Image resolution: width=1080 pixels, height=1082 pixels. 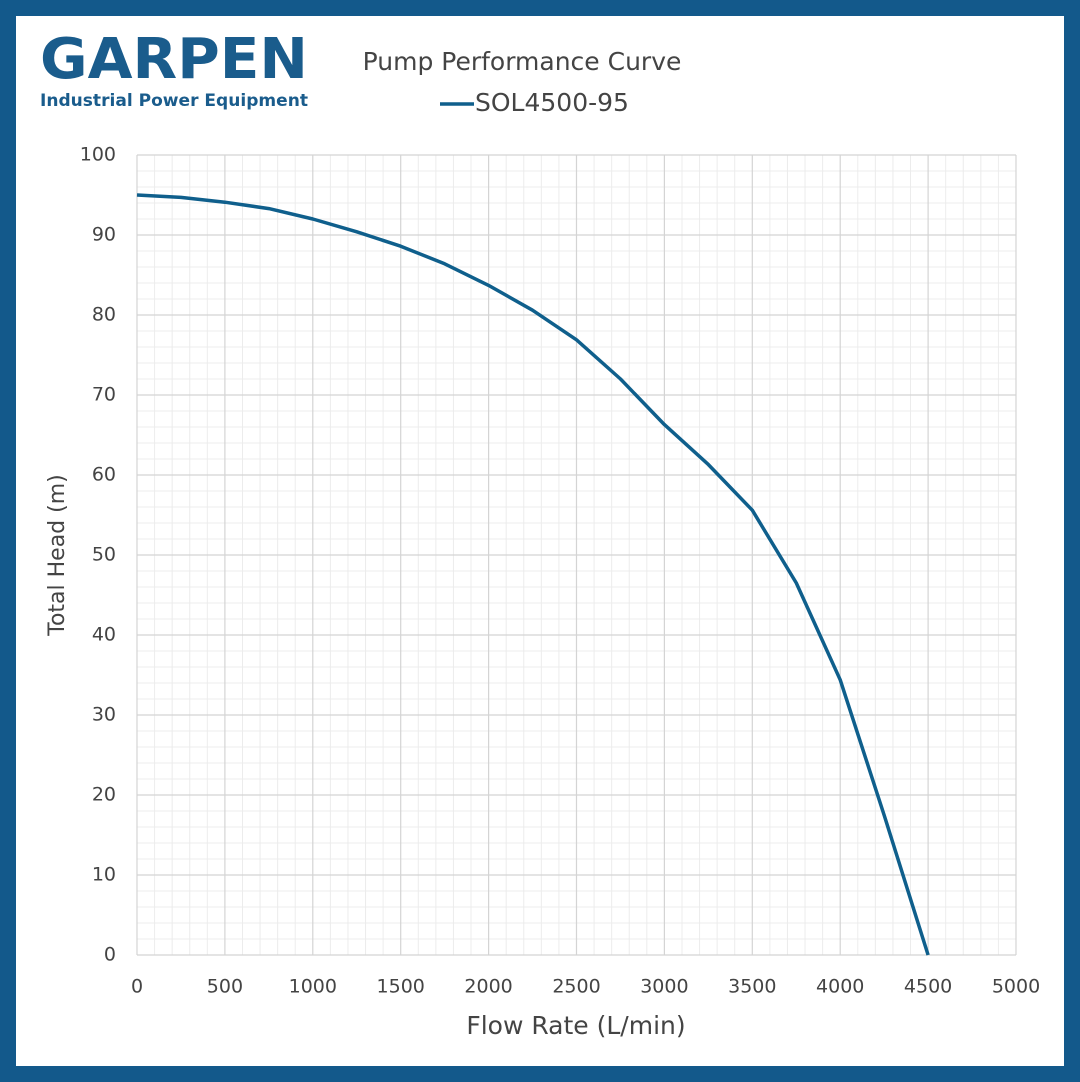 What do you see at coordinates (104, 555) in the screenshot?
I see `y-tick-label: 50` at bounding box center [104, 555].